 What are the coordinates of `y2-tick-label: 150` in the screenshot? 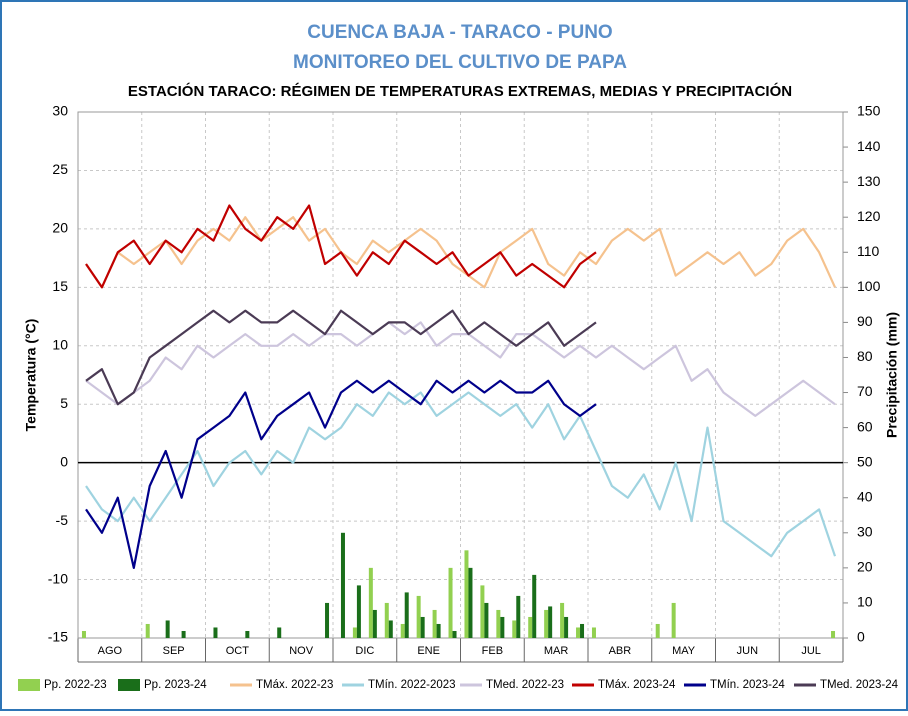 It's located at (869, 111).